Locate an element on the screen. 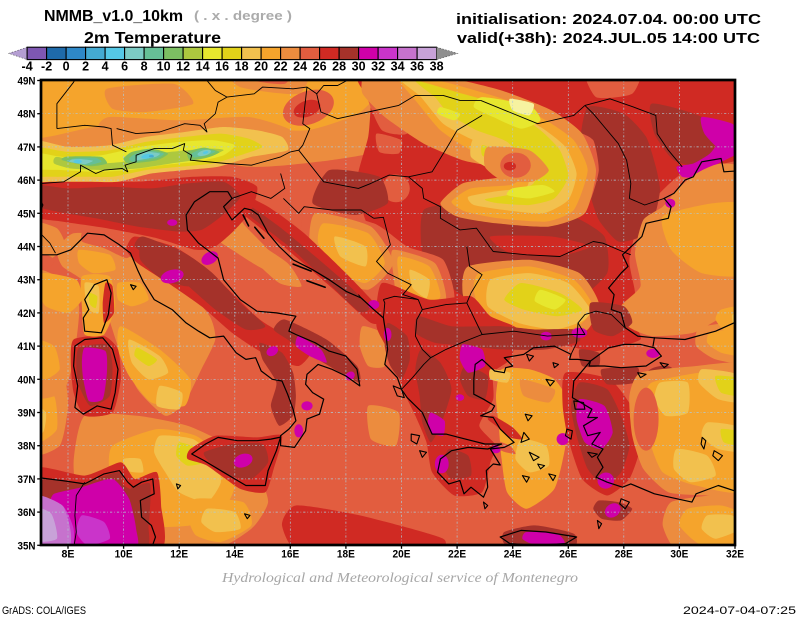  svg-text: 44N is located at coordinates (27, 248).